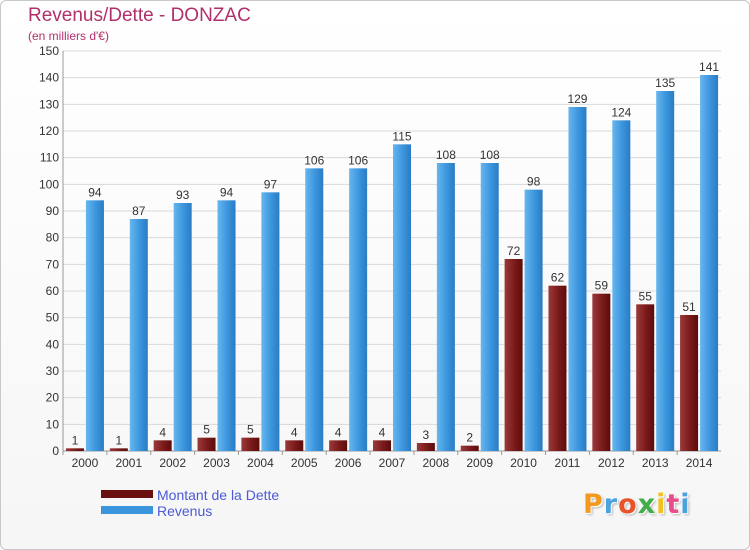  I want to click on x-tick-label: 2006, so click(348, 463).